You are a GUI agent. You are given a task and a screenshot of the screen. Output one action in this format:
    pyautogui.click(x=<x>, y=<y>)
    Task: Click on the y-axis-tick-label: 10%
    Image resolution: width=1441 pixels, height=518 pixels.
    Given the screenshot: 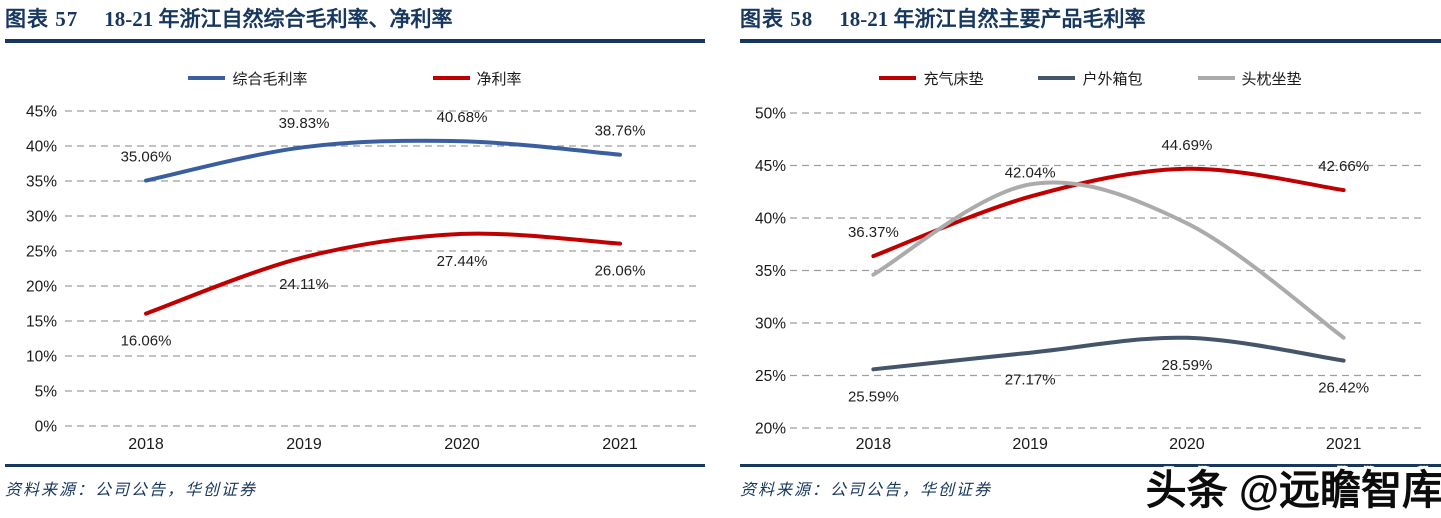 What is the action you would take?
    pyautogui.click(x=41, y=357)
    